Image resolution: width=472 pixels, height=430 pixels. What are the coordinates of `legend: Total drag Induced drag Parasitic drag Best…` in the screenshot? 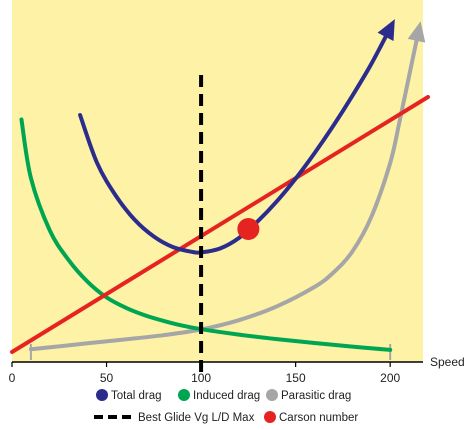 It's located at (226, 406).